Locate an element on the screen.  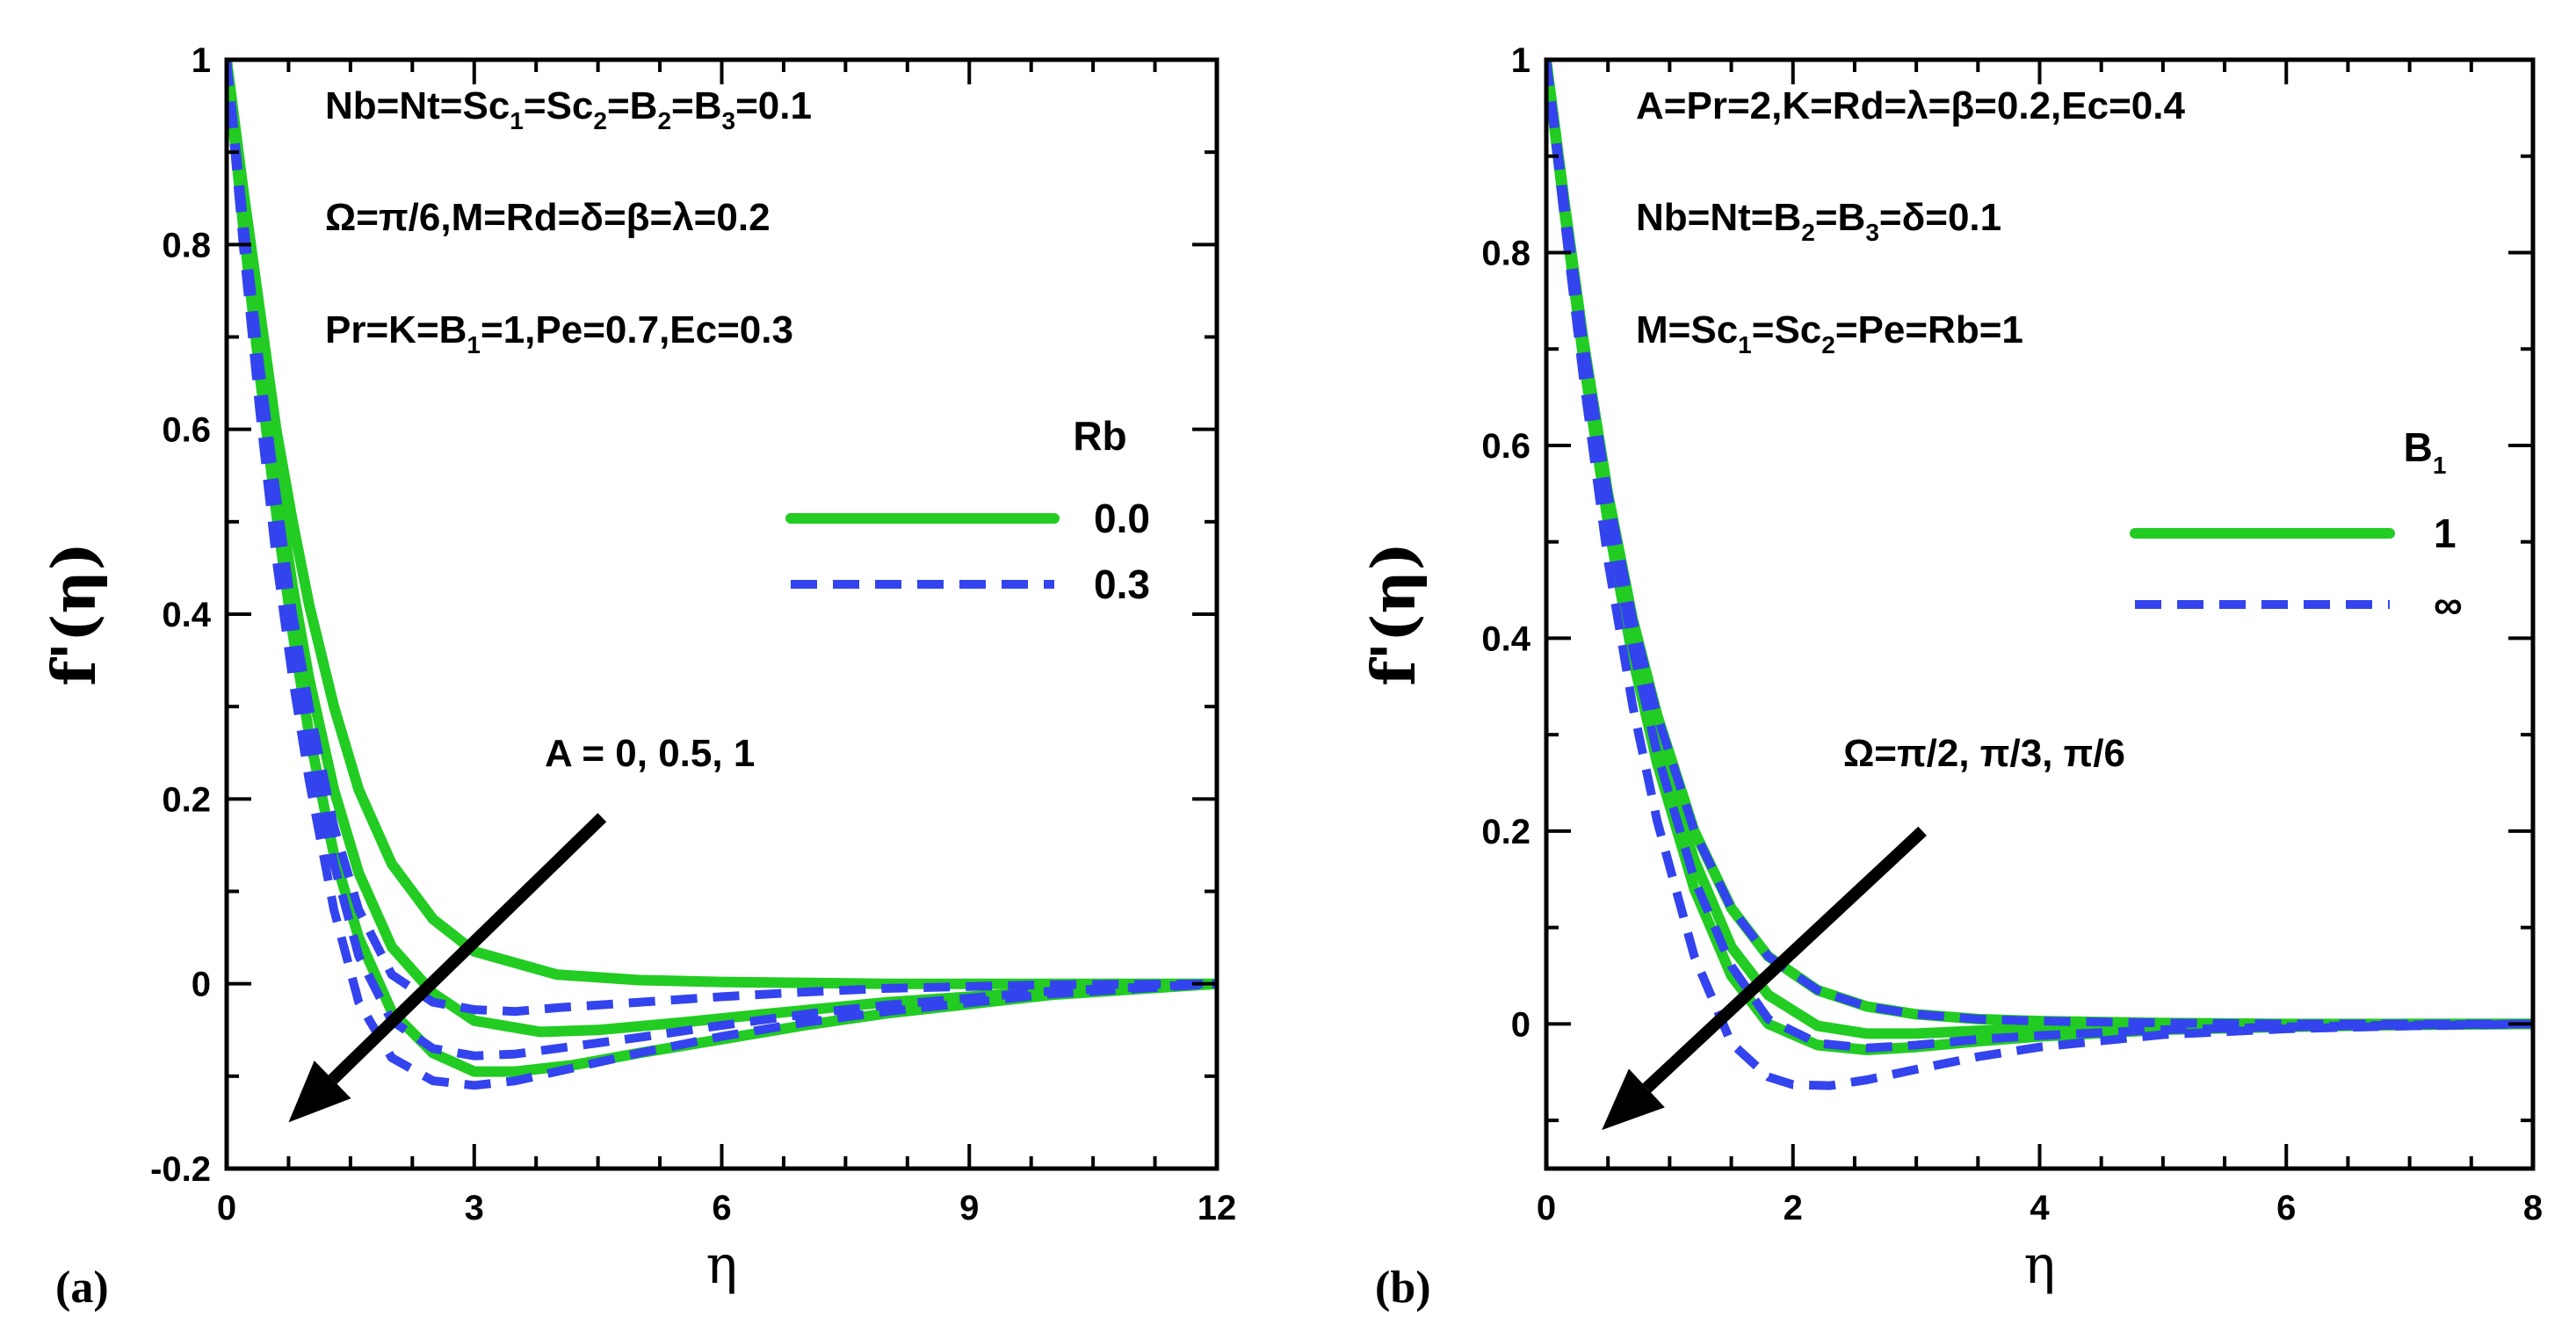
arrow-label: A = 0, 0.5, 1 is located at coordinates (650, 753).